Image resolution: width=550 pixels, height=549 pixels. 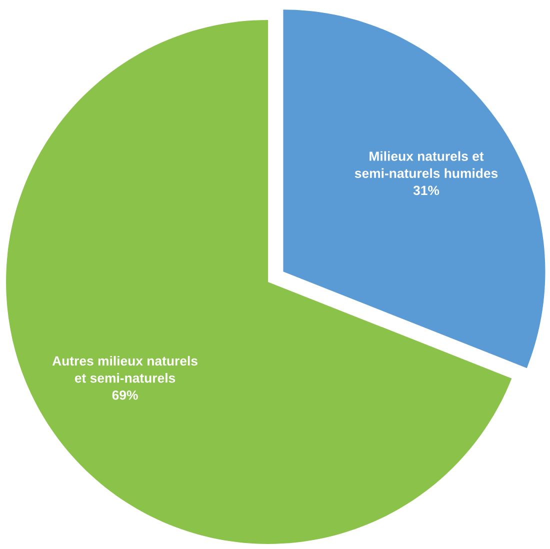 What do you see at coordinates (125, 369) in the screenshot?
I see `slice-label: Autres milieux naturels et semi-naturels` at bounding box center [125, 369].